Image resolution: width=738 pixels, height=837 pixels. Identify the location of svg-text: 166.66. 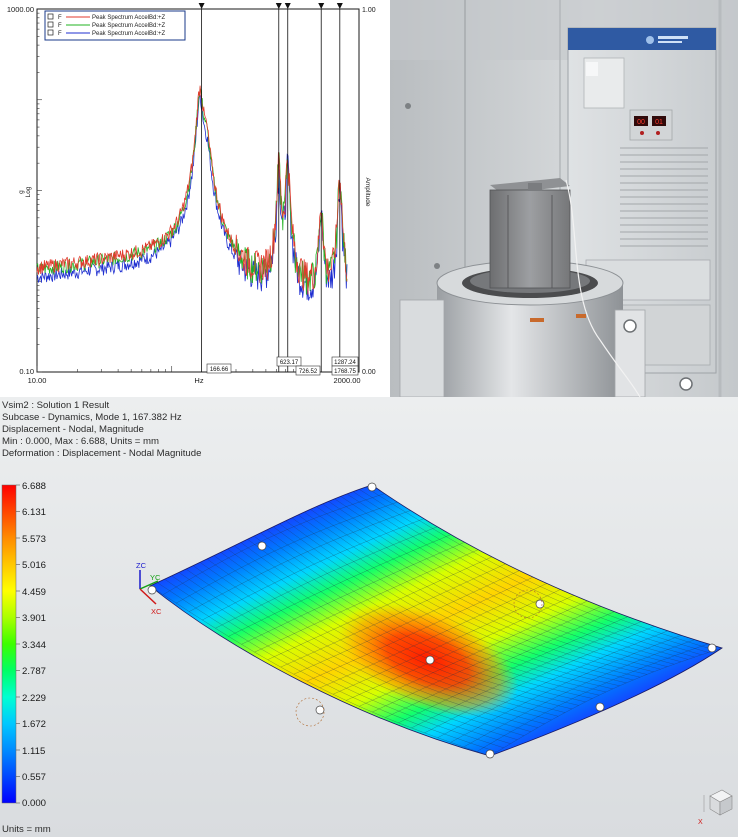
(219, 370).